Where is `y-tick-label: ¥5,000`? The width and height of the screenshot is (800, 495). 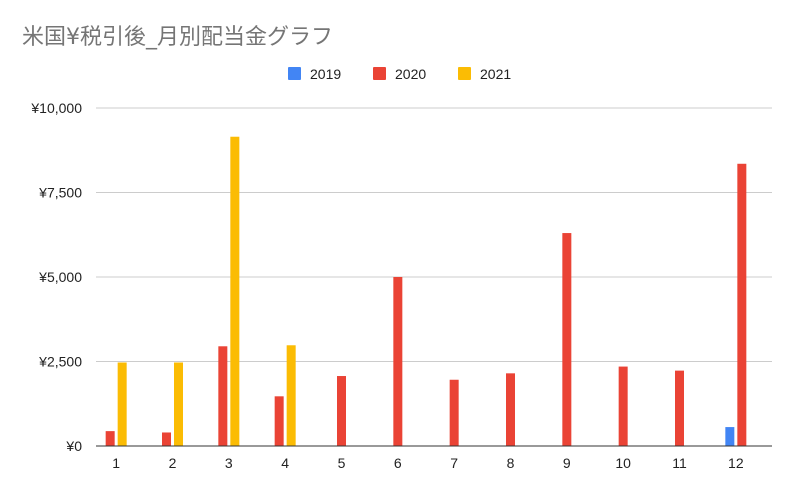
y-tick-label: ¥5,000 is located at coordinates (60, 277).